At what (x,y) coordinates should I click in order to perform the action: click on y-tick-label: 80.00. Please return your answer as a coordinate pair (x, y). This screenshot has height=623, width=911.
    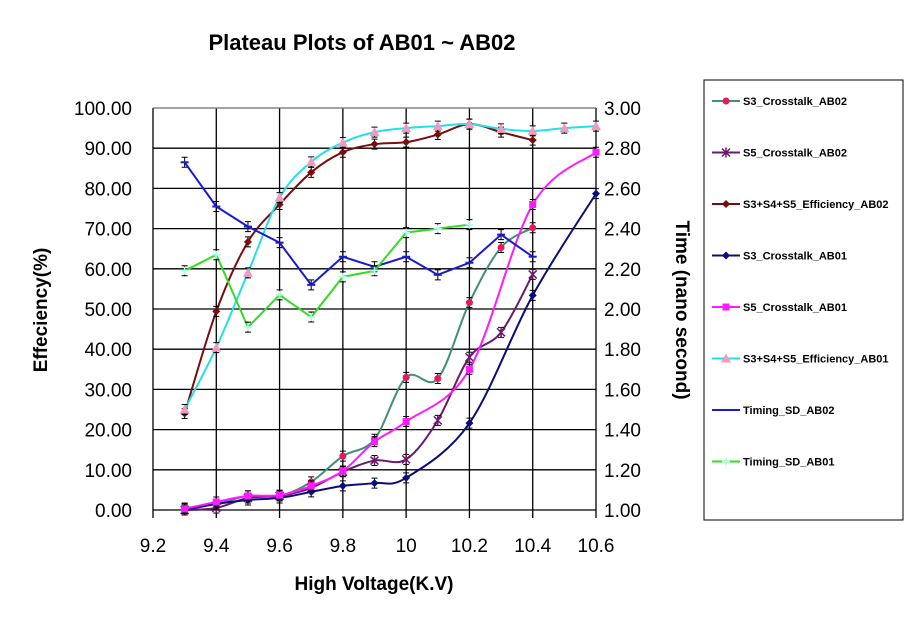
    Looking at the image, I should click on (108, 189).